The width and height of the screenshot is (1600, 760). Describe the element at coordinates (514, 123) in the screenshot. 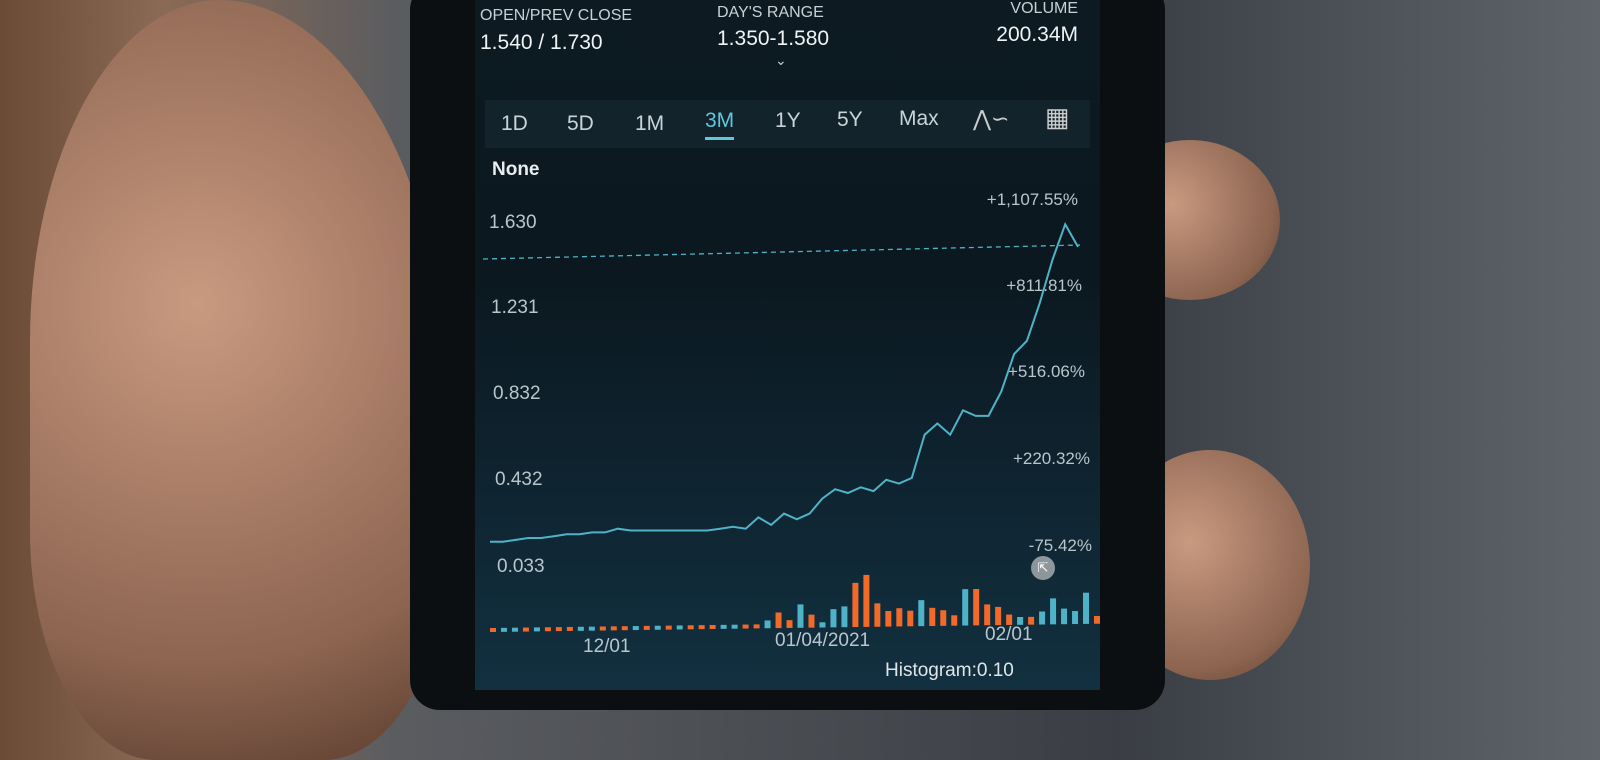

I see `tab-1d: 1D` at that location.